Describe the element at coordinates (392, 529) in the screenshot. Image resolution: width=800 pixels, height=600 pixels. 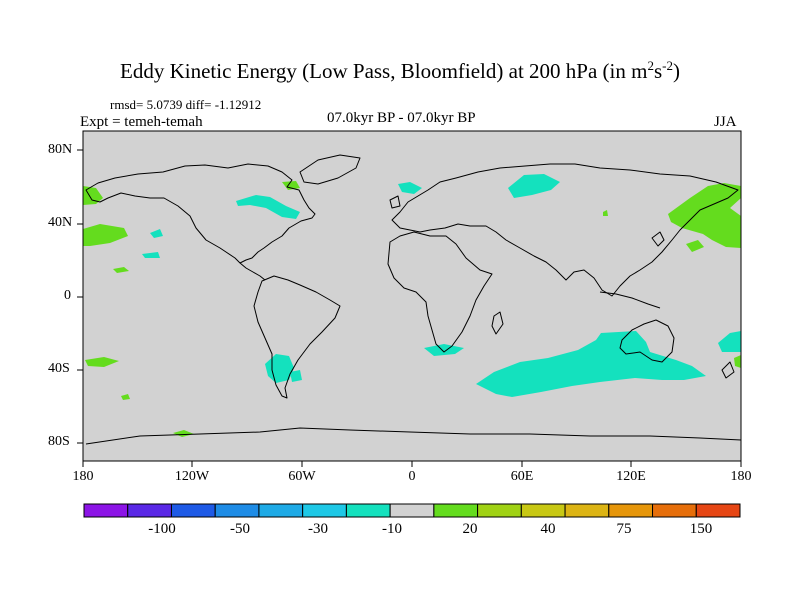
I see `colorbar-label: -10` at that location.